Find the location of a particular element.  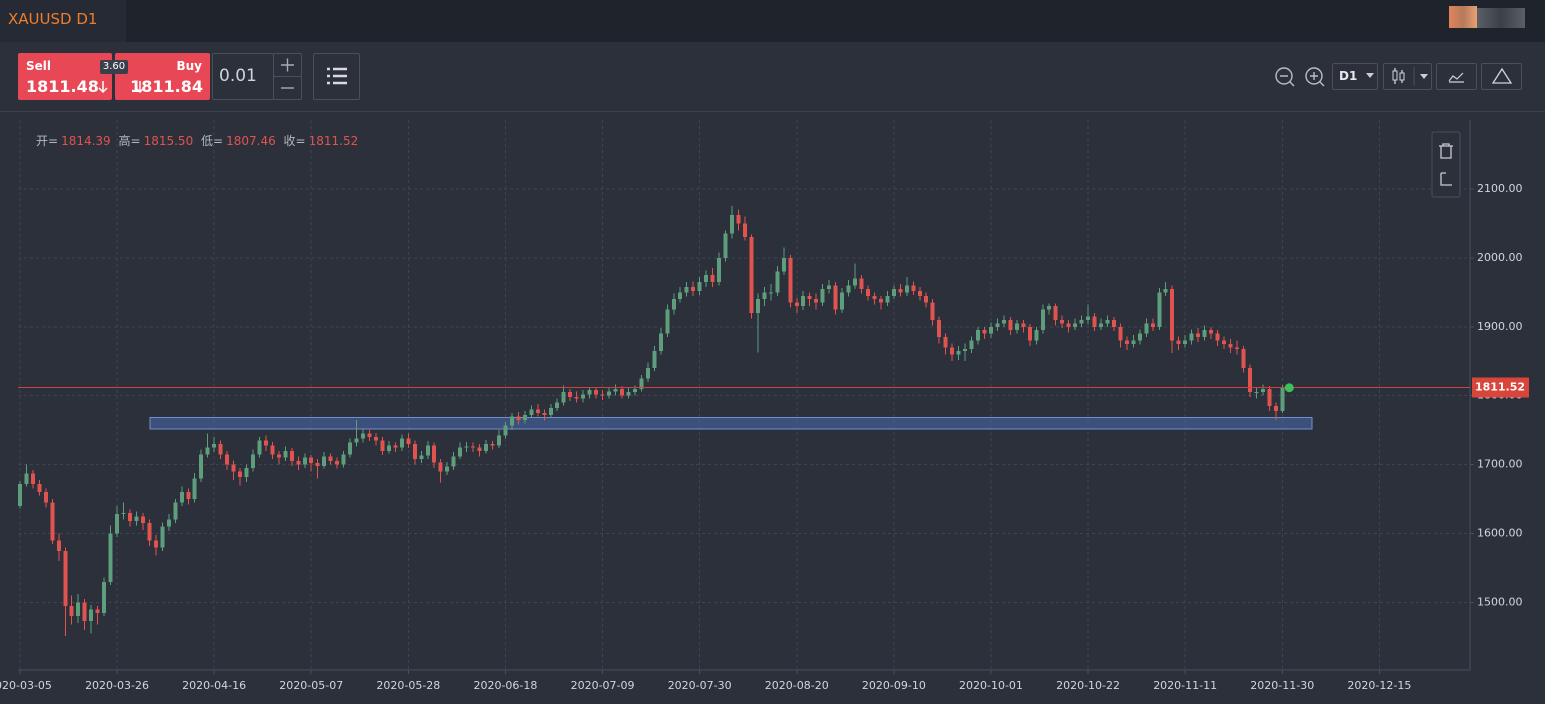

down-arrow is located at coordinates (103, 87).